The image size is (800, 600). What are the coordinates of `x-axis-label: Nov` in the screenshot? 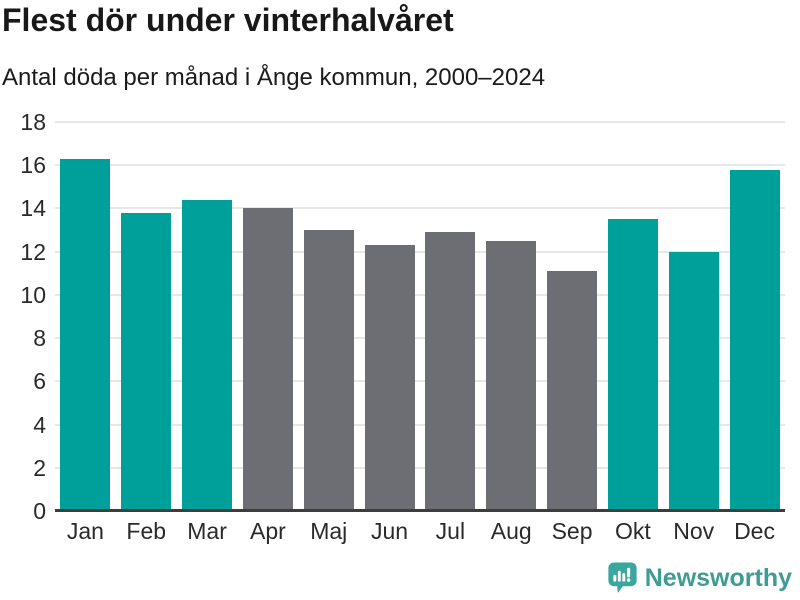 It's located at (694, 531).